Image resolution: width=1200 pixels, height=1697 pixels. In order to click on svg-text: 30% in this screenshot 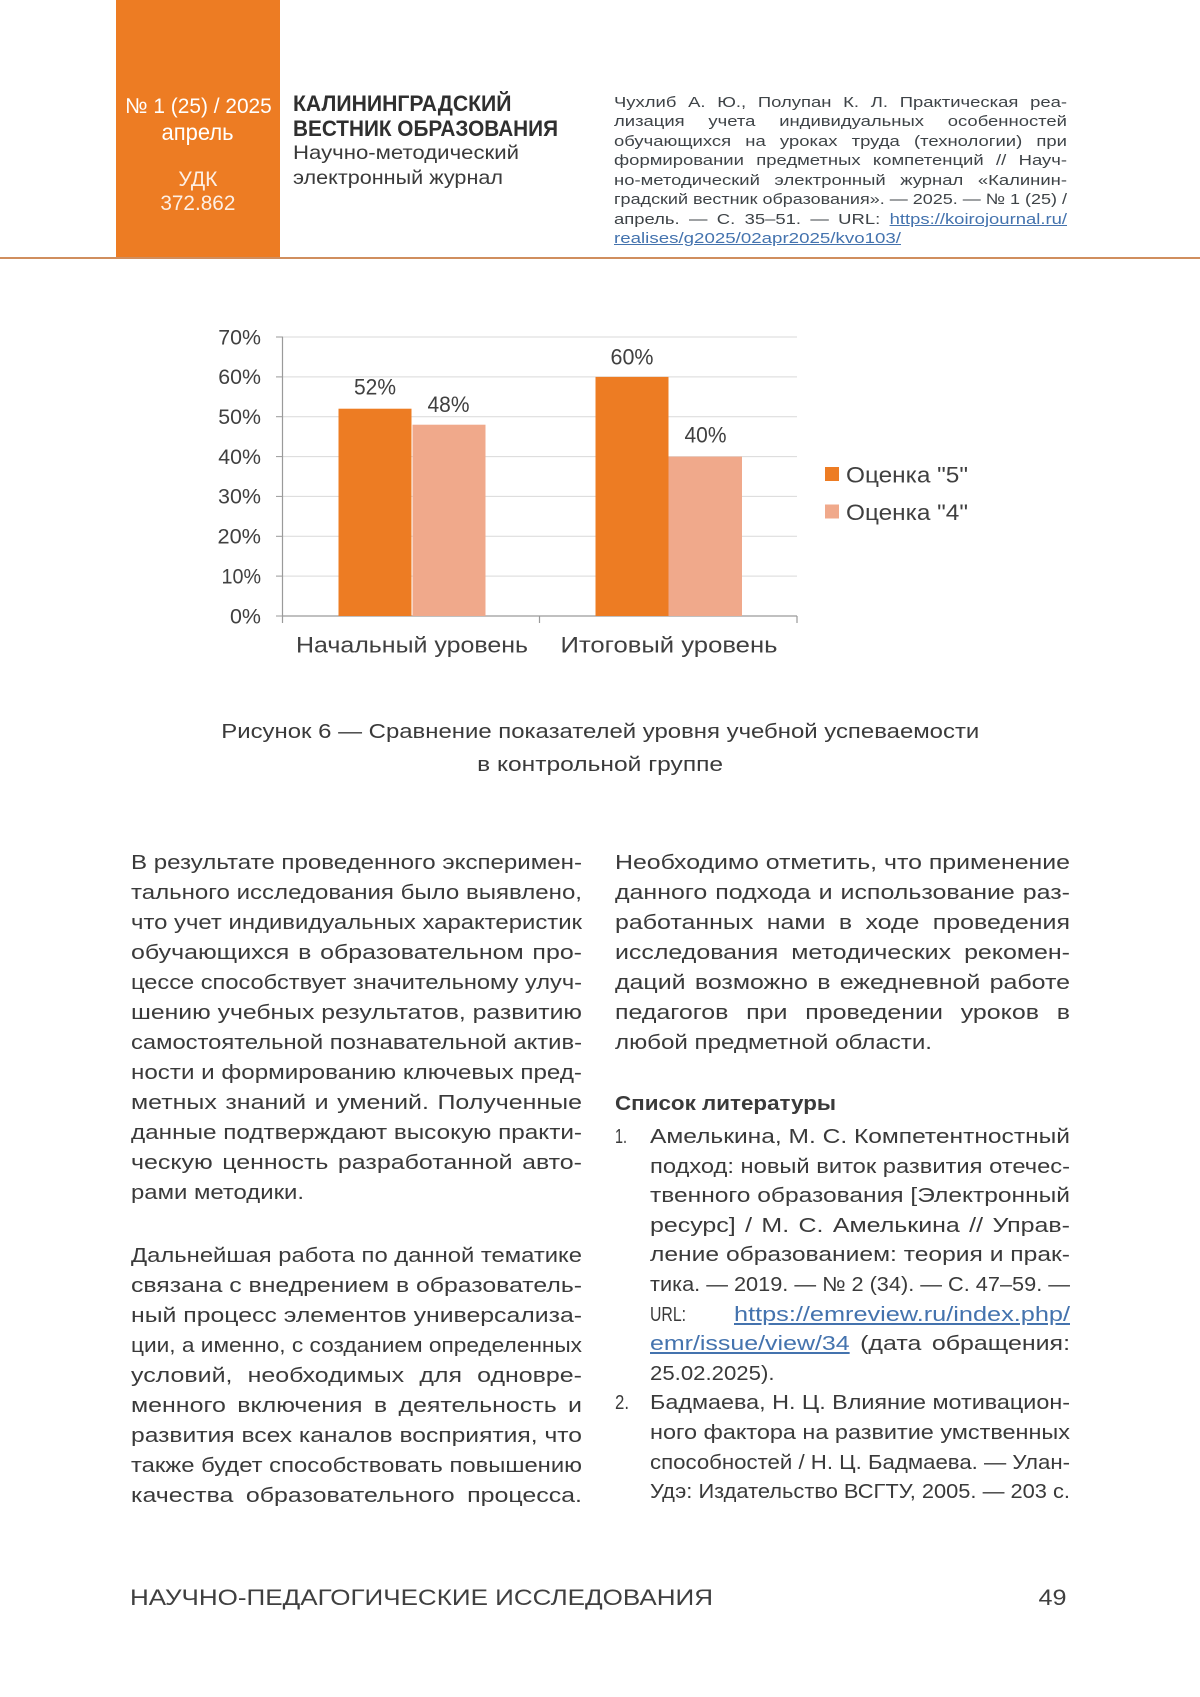, I will do `click(239, 497)`.